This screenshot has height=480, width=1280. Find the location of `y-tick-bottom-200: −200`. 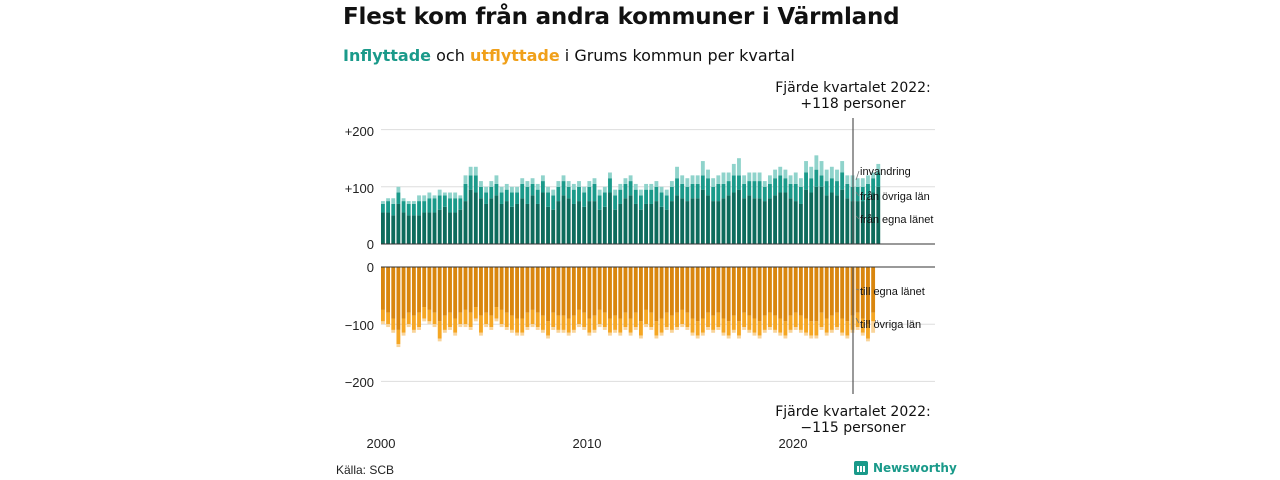

y-tick-bottom-200: −200 is located at coordinates (359, 382).